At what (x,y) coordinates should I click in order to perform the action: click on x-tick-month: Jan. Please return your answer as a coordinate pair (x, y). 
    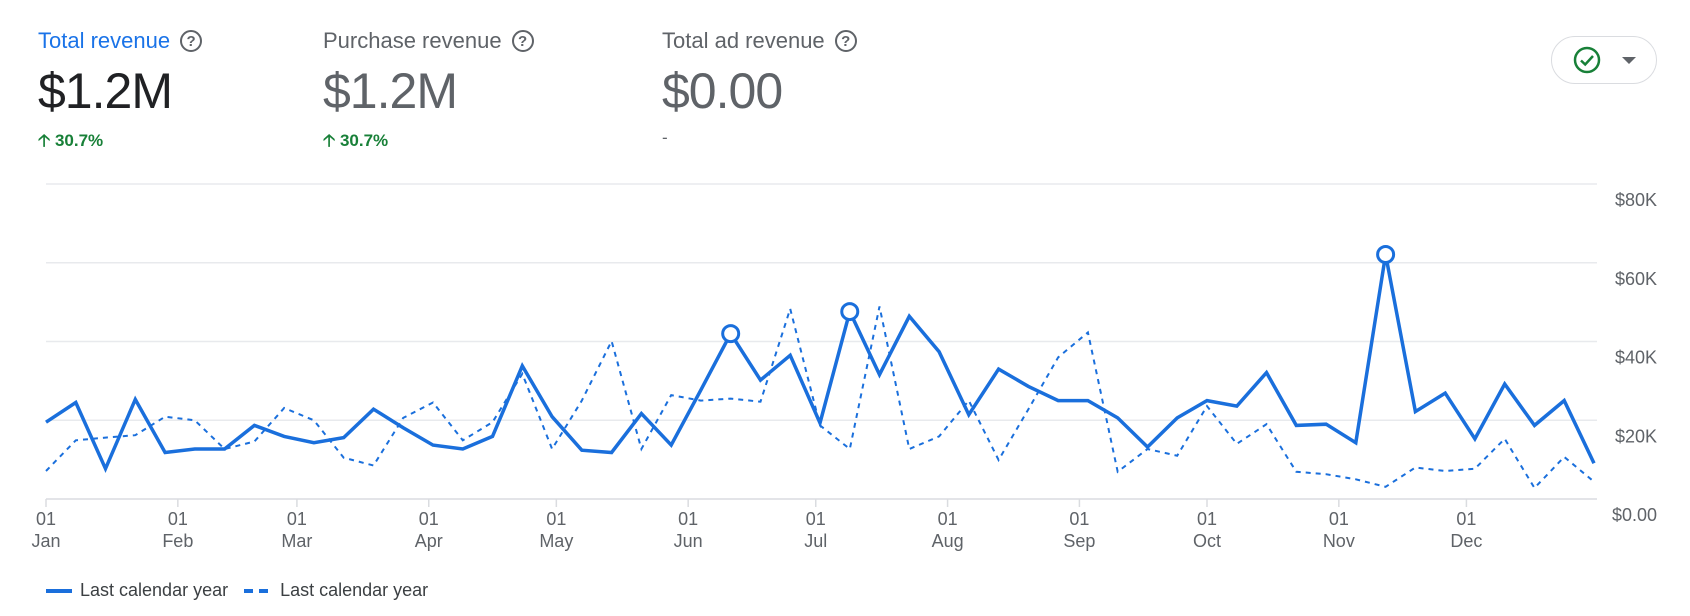
    Looking at the image, I should click on (45, 541).